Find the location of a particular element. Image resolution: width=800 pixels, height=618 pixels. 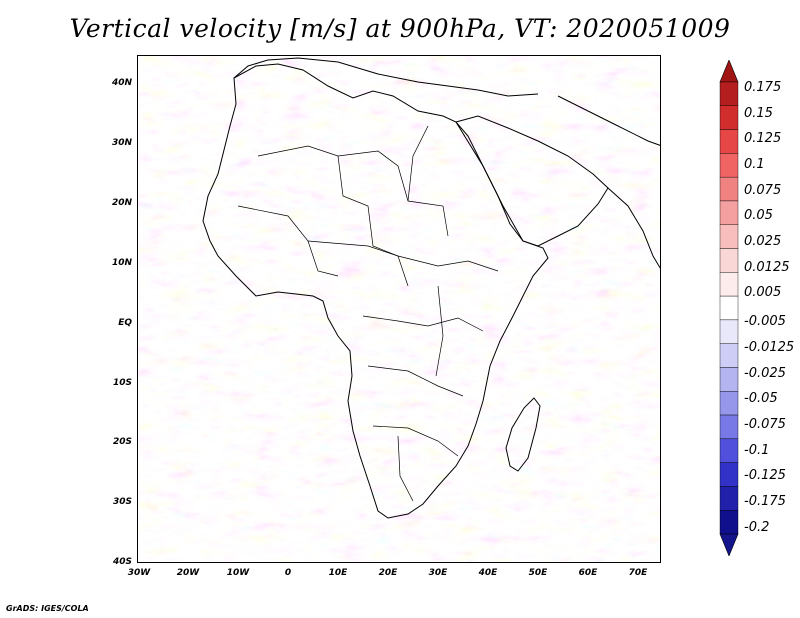

colorbar-label: 0.15 is located at coordinates (758, 113).